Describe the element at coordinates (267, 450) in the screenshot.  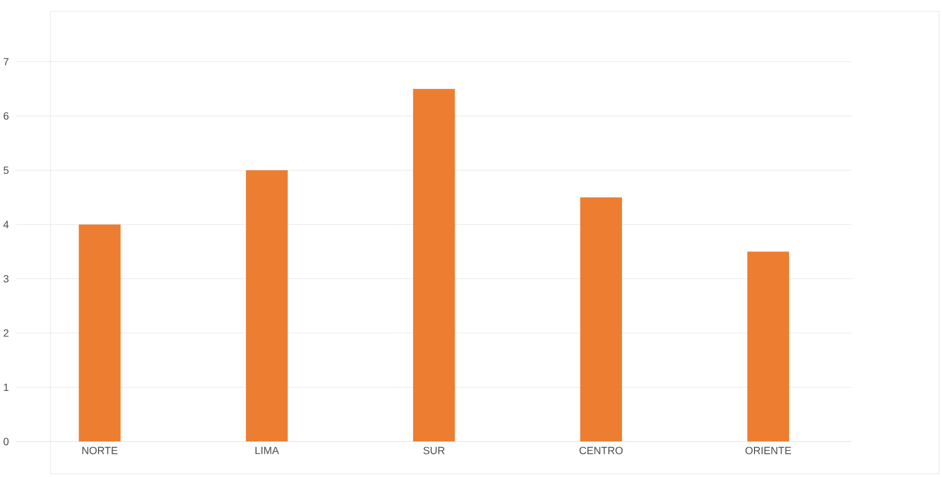
I see `x-tick-label: LIMA` at that location.